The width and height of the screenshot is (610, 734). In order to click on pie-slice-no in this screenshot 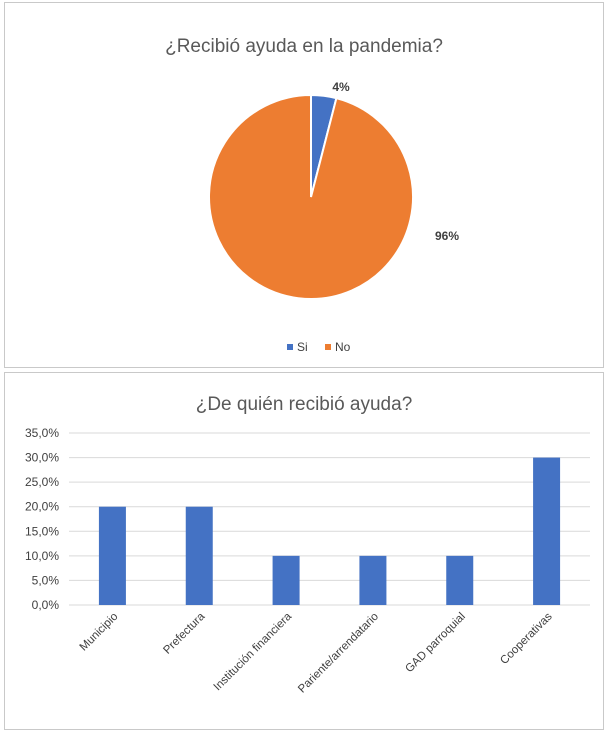, I will do `click(311, 196)`.